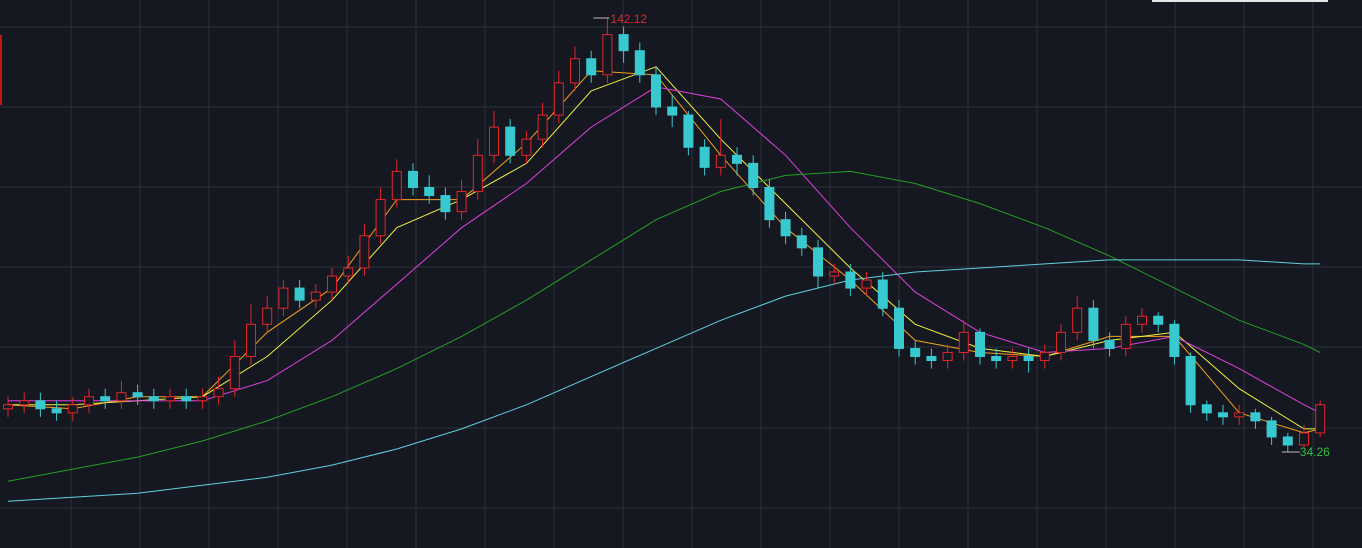 The image size is (1362, 548). Describe the element at coordinates (1240, 1) in the screenshot. I see `top-bar` at that location.